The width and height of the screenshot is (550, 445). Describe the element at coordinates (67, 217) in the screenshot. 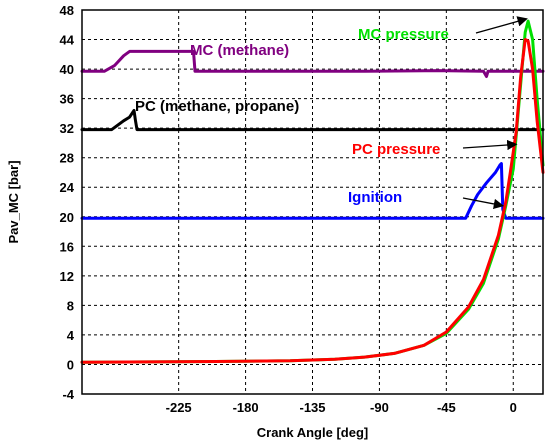

I see `y-tick-label: 20` at that location.